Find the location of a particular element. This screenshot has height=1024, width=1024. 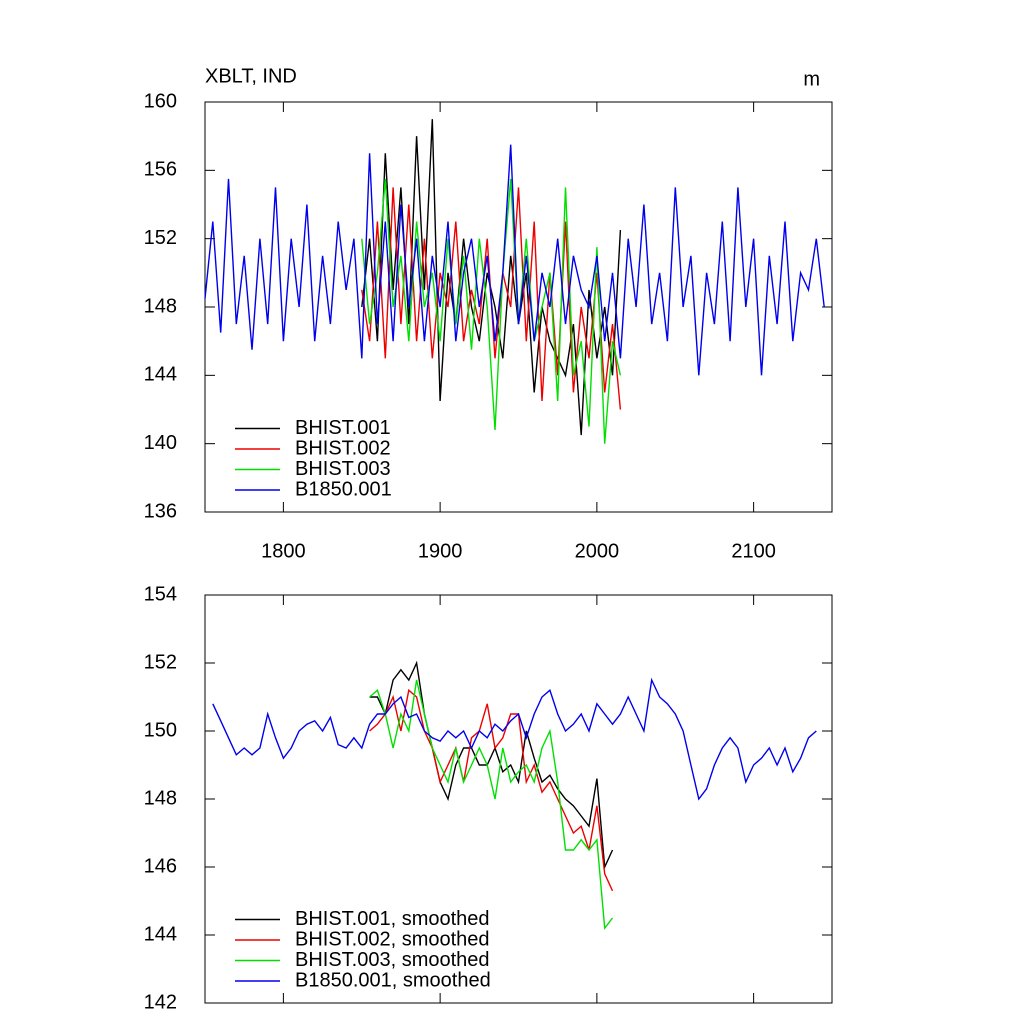

y-tick-label: 154 is located at coordinates (160, 594).